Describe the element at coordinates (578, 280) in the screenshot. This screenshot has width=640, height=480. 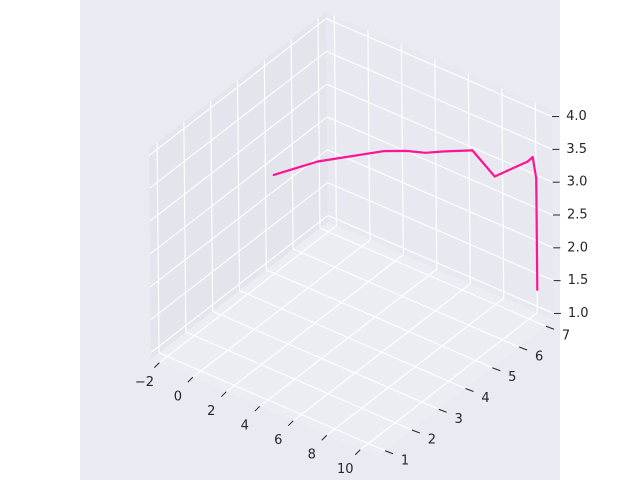
I see `z-tick-label: 1.5` at that location.